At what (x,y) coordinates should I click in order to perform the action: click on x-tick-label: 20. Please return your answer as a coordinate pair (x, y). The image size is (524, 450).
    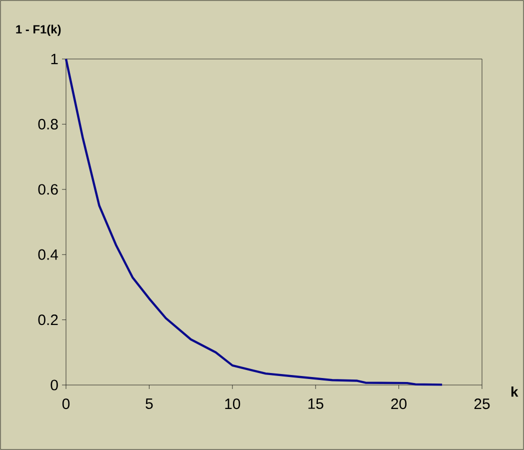
    Looking at the image, I should click on (399, 404).